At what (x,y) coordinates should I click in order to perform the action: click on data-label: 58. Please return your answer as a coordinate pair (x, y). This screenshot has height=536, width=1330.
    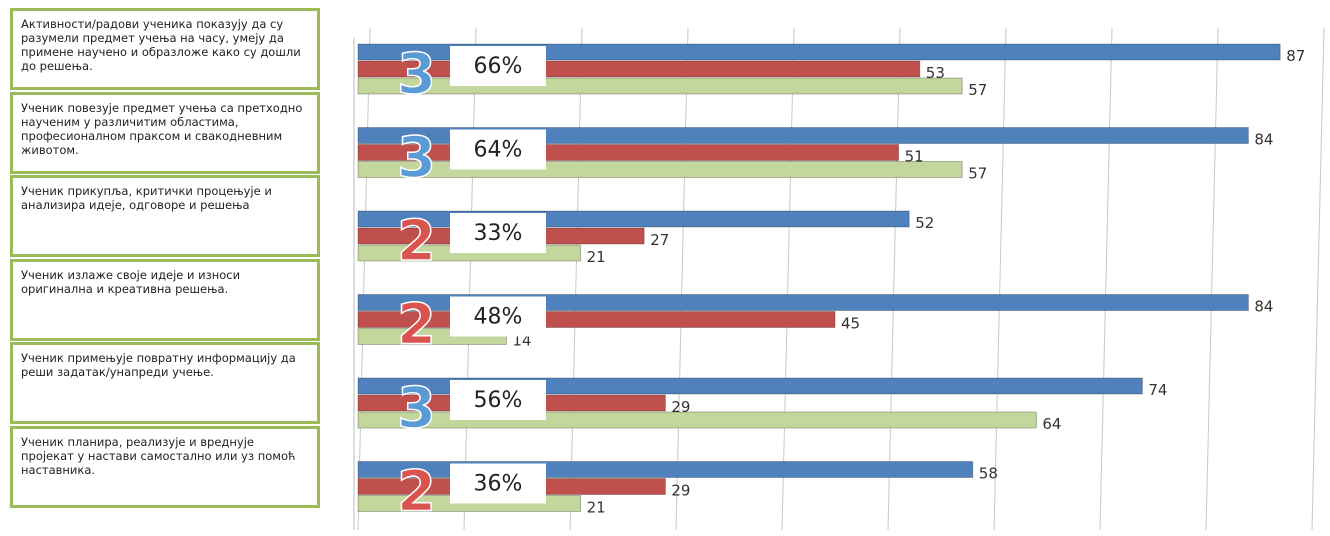
    Looking at the image, I should click on (988, 474).